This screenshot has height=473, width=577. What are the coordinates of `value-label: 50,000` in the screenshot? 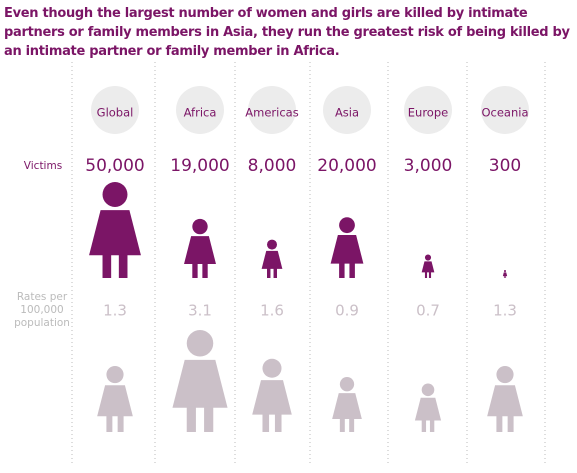 It's located at (114, 166).